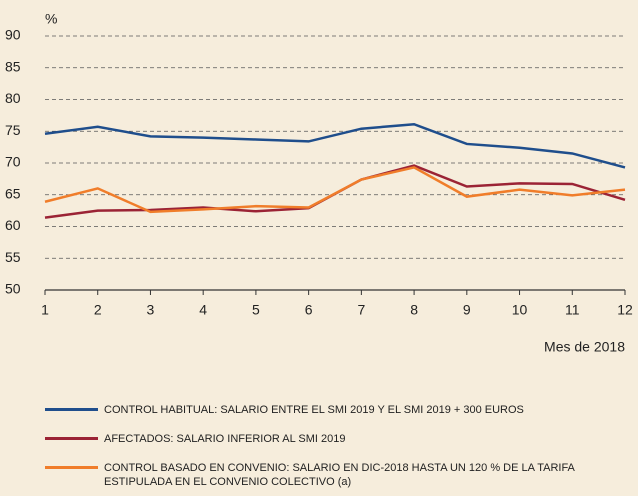 This screenshot has height=496, width=638. Describe the element at coordinates (572, 310) in the screenshot. I see `x-tick-label: 11` at that location.